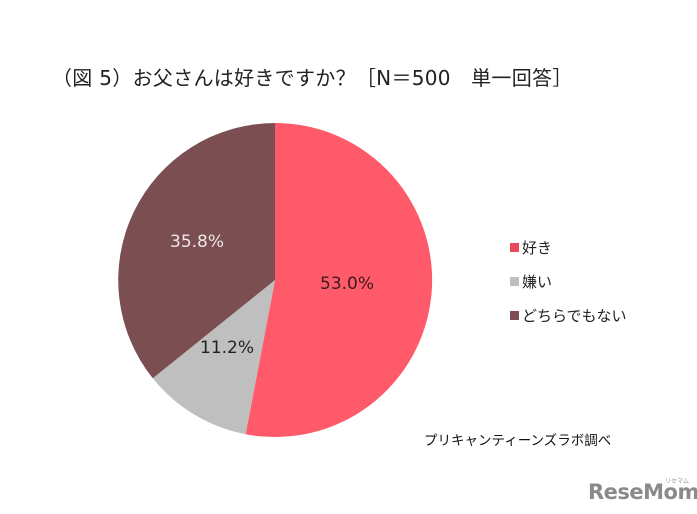  What do you see at coordinates (347, 284) in the screenshot?
I see `slice-label-like: 53.0%` at bounding box center [347, 284].